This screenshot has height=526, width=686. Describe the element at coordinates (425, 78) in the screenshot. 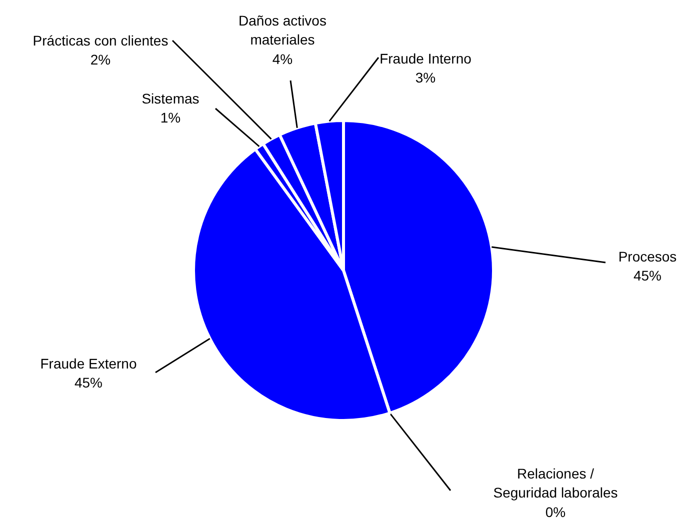

I see `data-label: 3%` at that location.